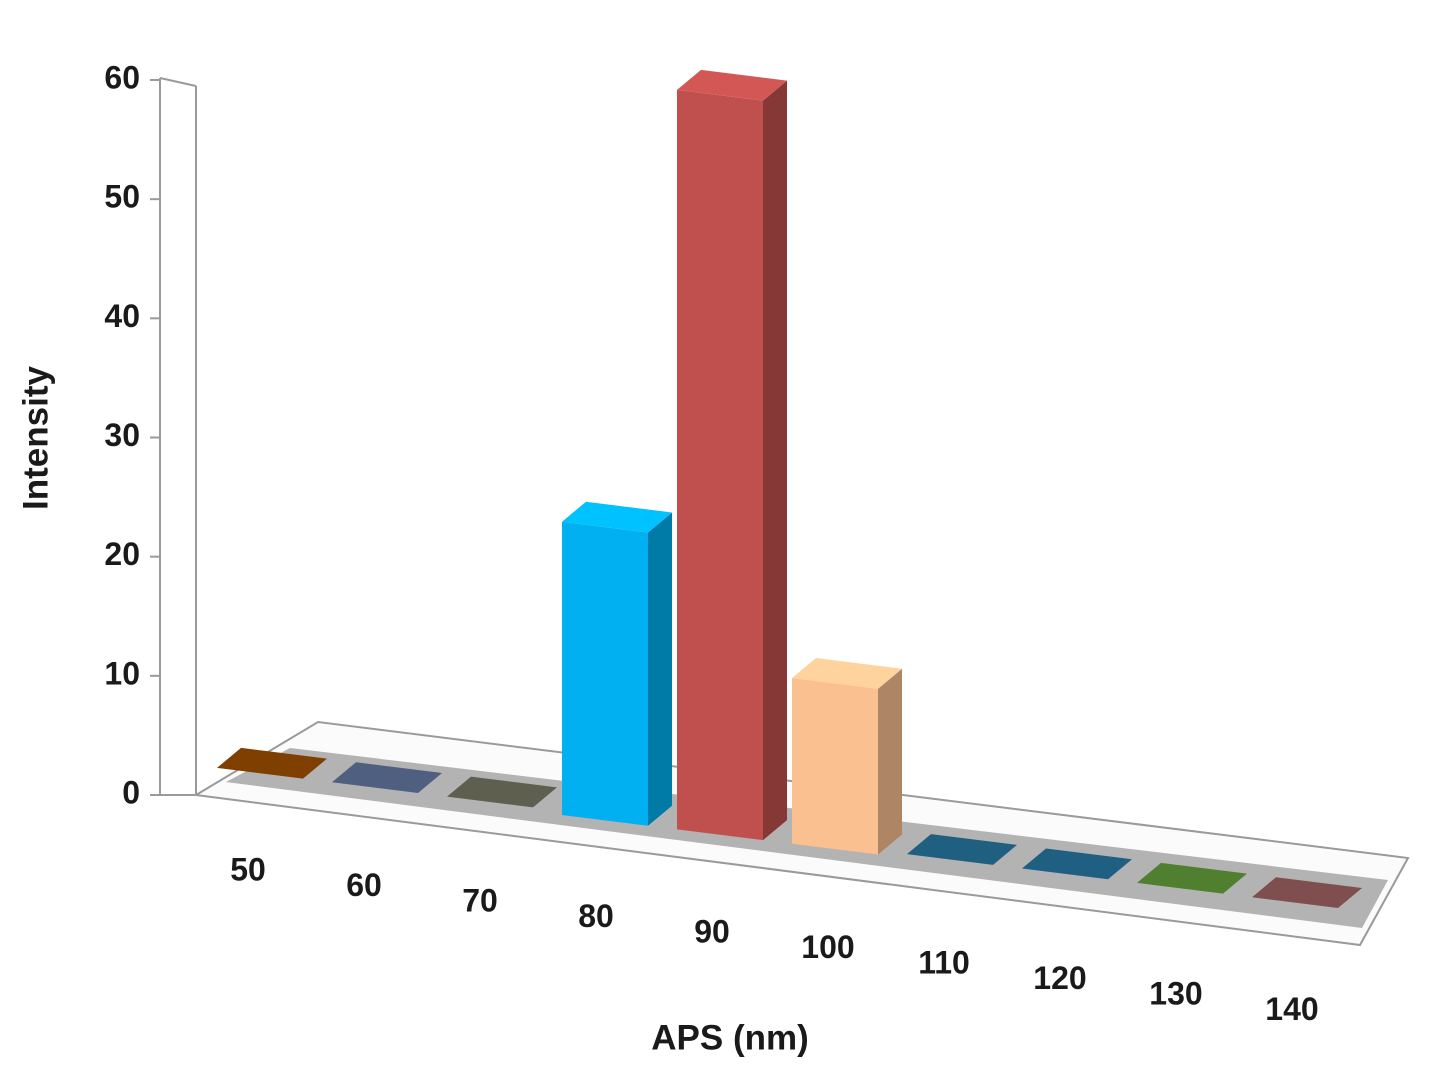 This screenshot has height=1077, width=1429. What do you see at coordinates (248, 869) in the screenshot?
I see `x-tick-label: 50` at bounding box center [248, 869].